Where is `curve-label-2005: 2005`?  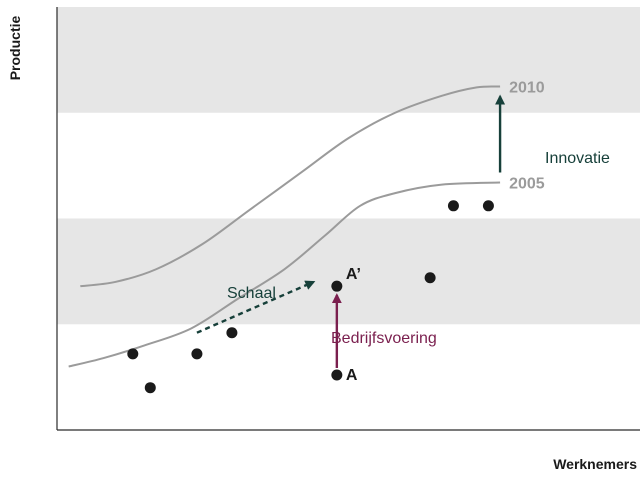
curve-label-2005: 2005 is located at coordinates (527, 184).